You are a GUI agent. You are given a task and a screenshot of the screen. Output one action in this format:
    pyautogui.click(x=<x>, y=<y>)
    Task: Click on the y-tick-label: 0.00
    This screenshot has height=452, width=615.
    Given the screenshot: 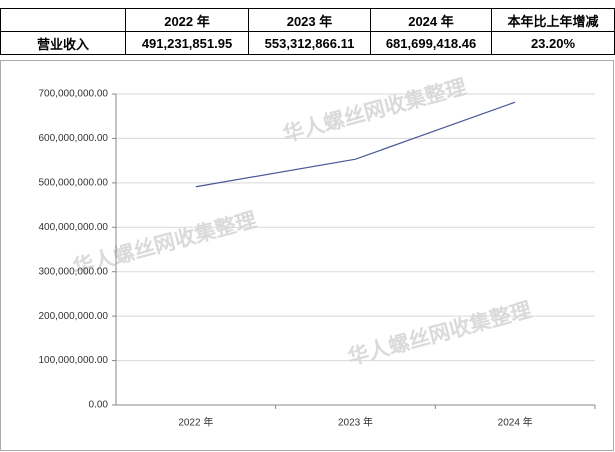 What is the action you would take?
    pyautogui.click(x=99, y=405)
    